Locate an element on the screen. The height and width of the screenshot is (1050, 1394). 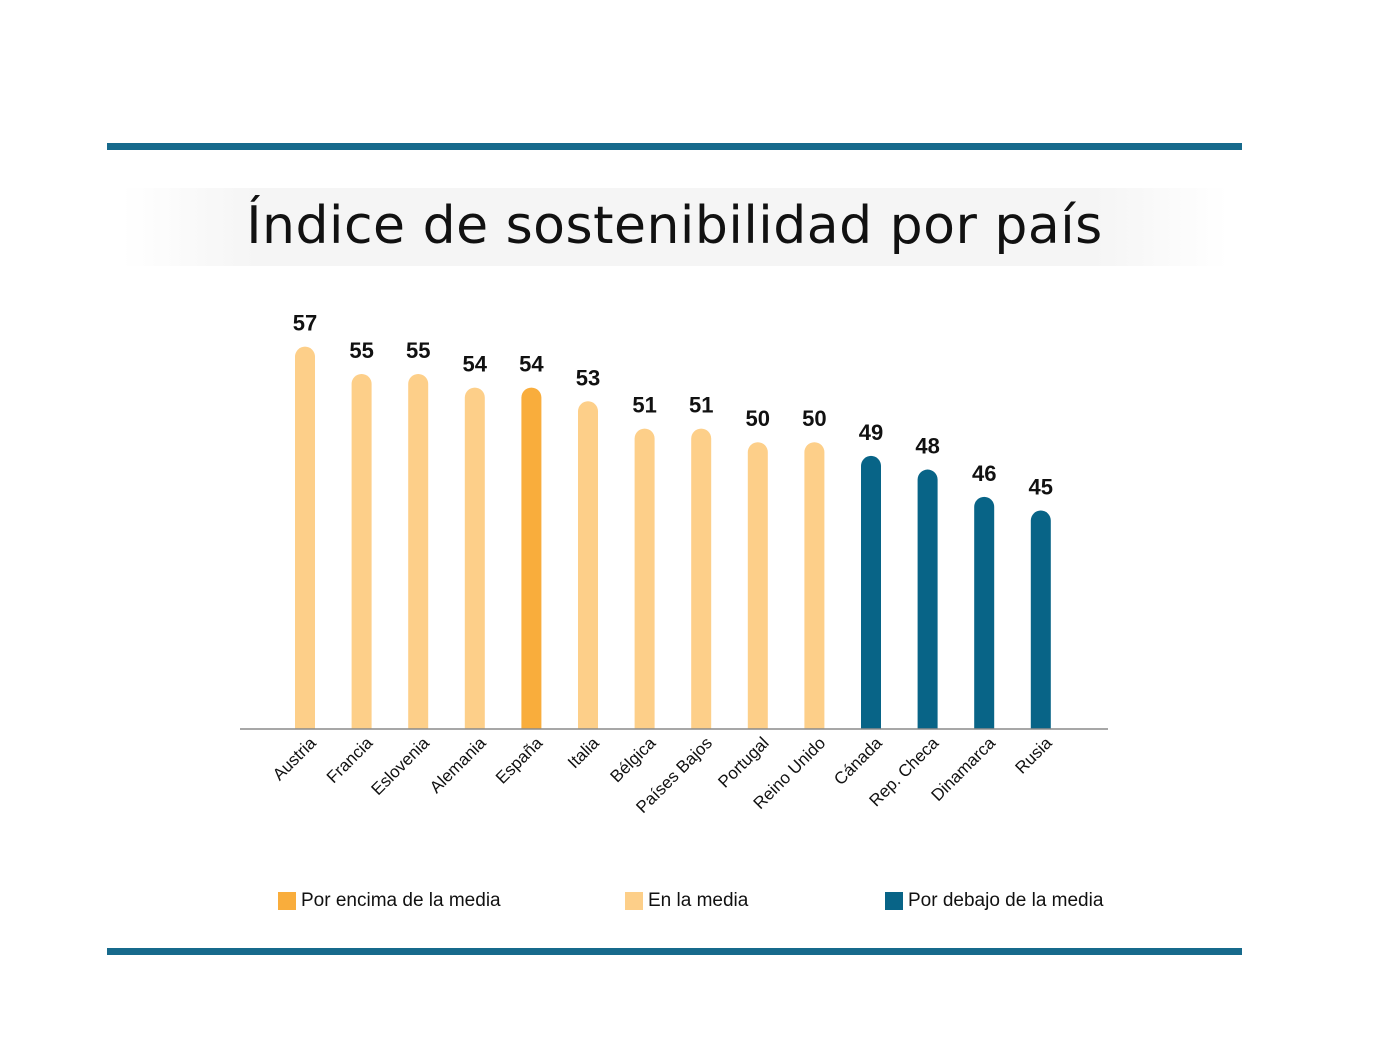
value-label-12: 46 is located at coordinates (984, 473).